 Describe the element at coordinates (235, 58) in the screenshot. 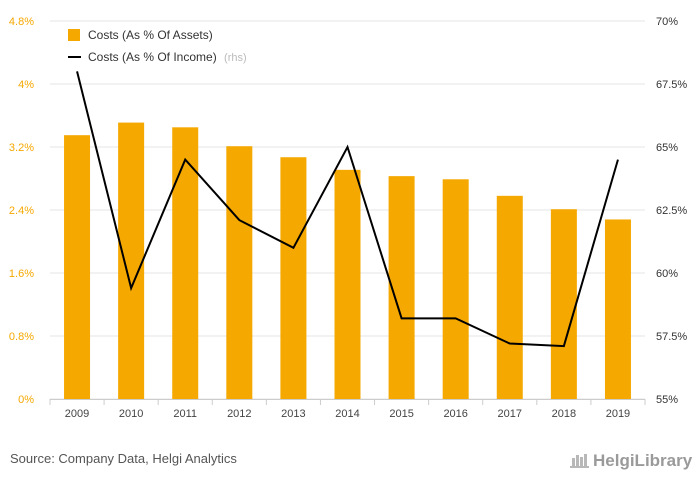

I see `legend-rhs-note: (rhs)` at that location.